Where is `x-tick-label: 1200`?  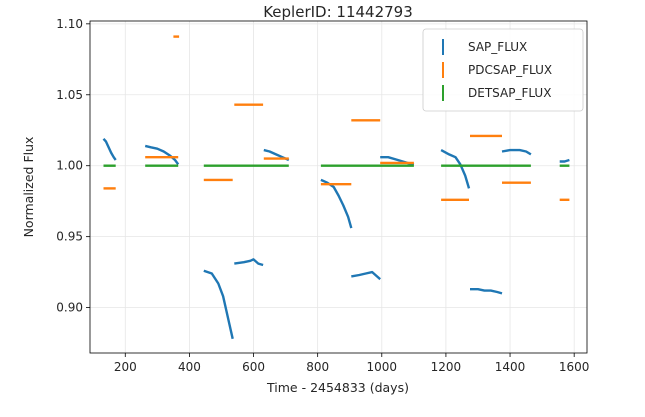
x-tick-label: 1200 is located at coordinates (446, 367).